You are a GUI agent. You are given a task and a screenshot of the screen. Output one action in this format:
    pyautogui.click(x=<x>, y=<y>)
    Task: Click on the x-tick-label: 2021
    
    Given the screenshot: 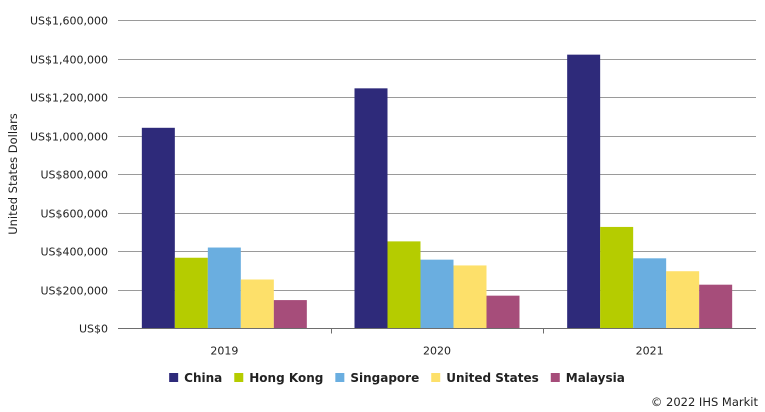 What is the action you would take?
    pyautogui.click(x=650, y=351)
    